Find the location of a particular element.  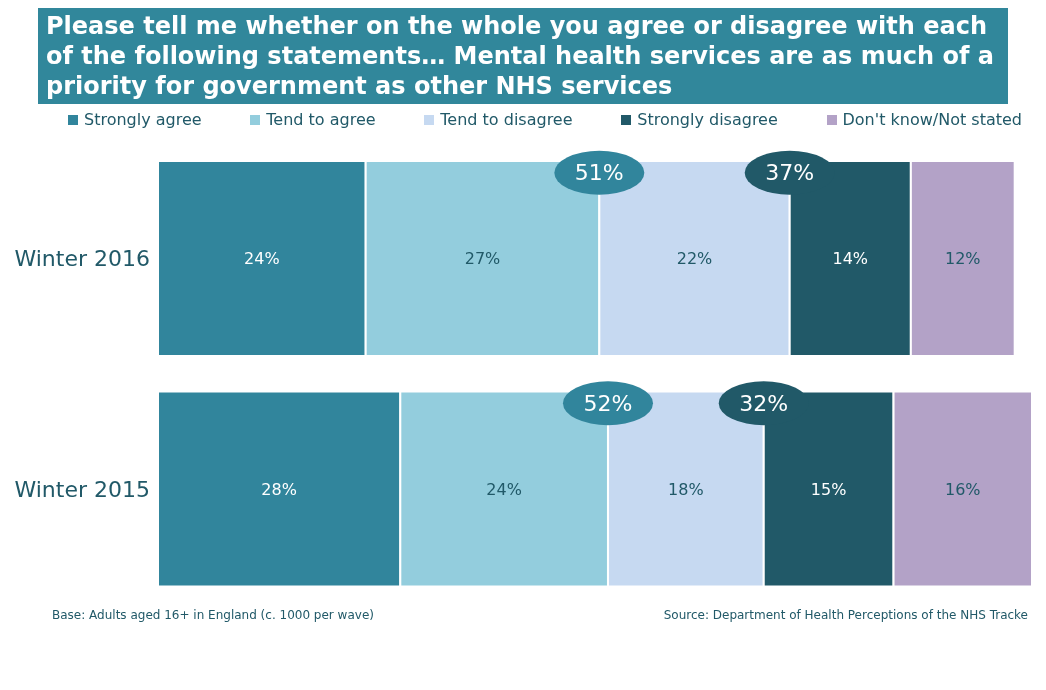

data-label: 22% is located at coordinates (694, 258).